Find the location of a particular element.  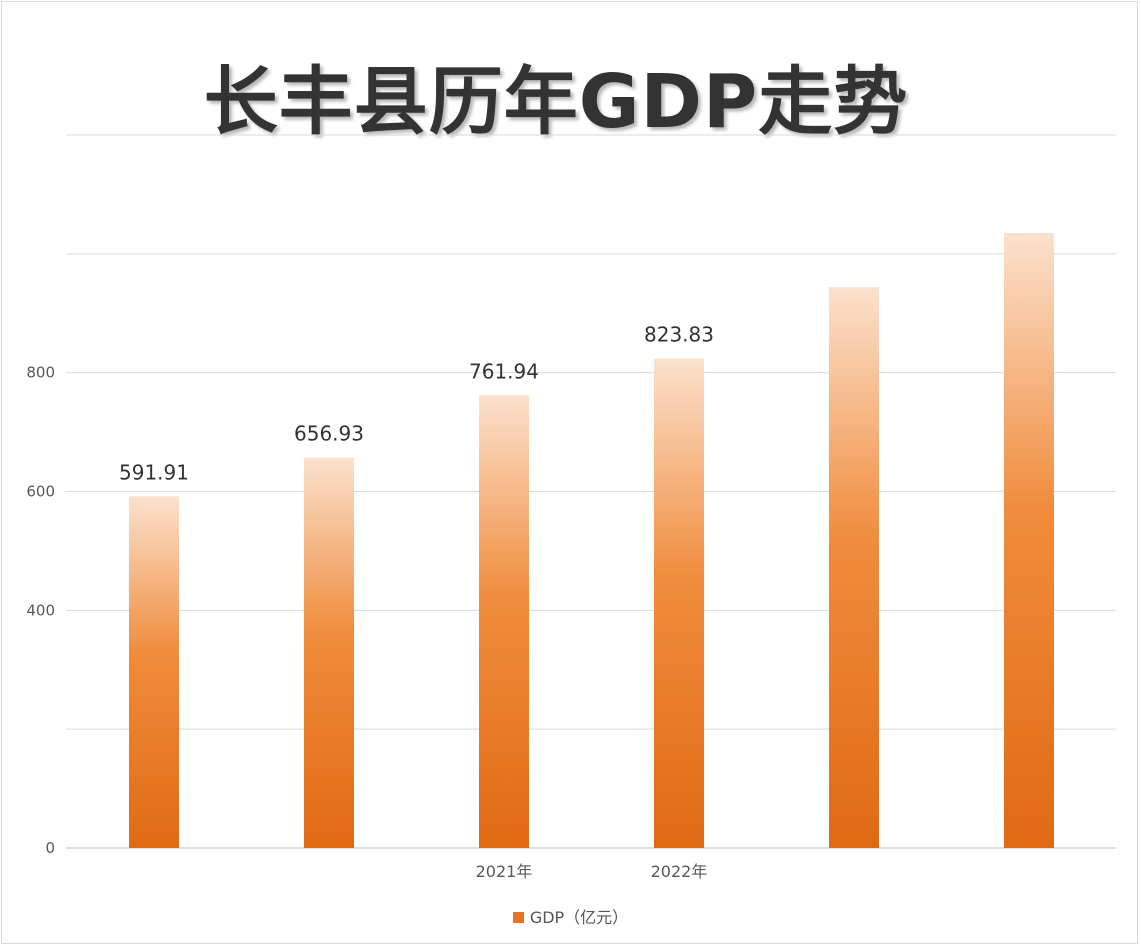

y-tick-label: 400 is located at coordinates (40, 610).